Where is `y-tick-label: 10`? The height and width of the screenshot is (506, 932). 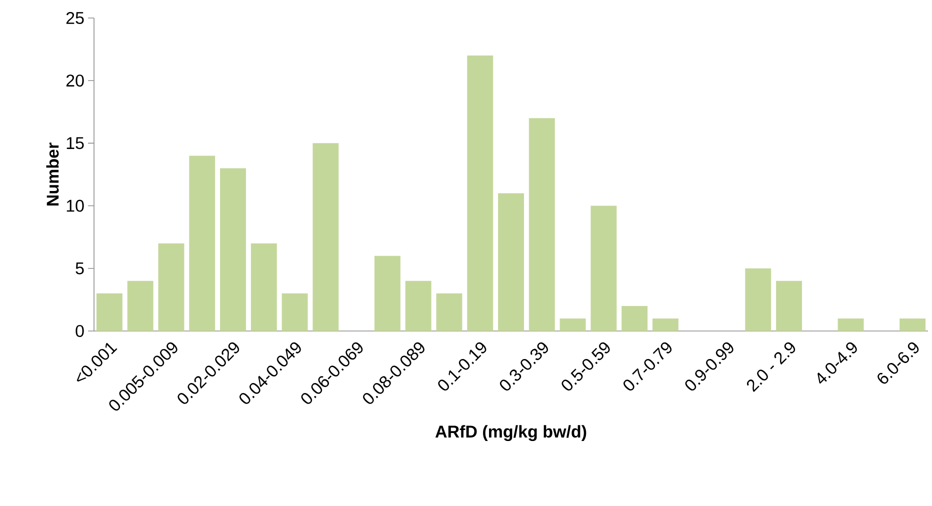
y-tick-label: 10 is located at coordinates (75, 206).